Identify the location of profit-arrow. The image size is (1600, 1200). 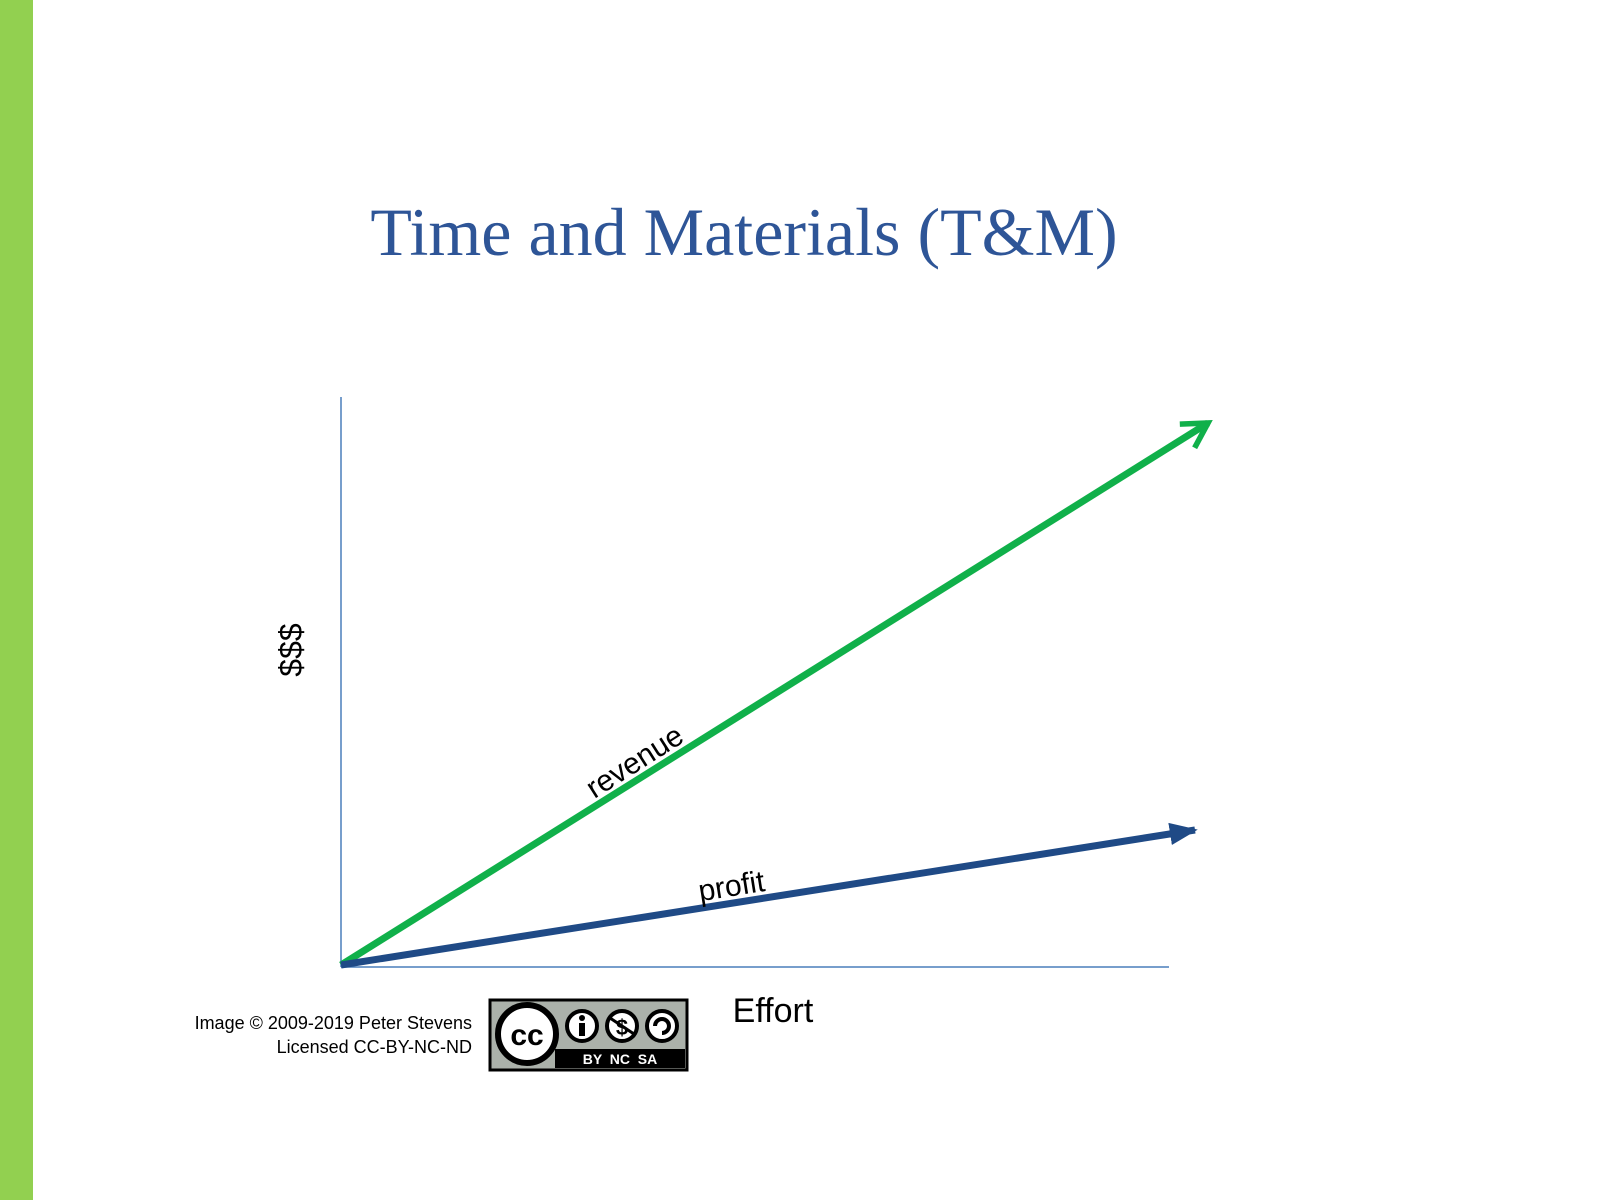
(769, 895).